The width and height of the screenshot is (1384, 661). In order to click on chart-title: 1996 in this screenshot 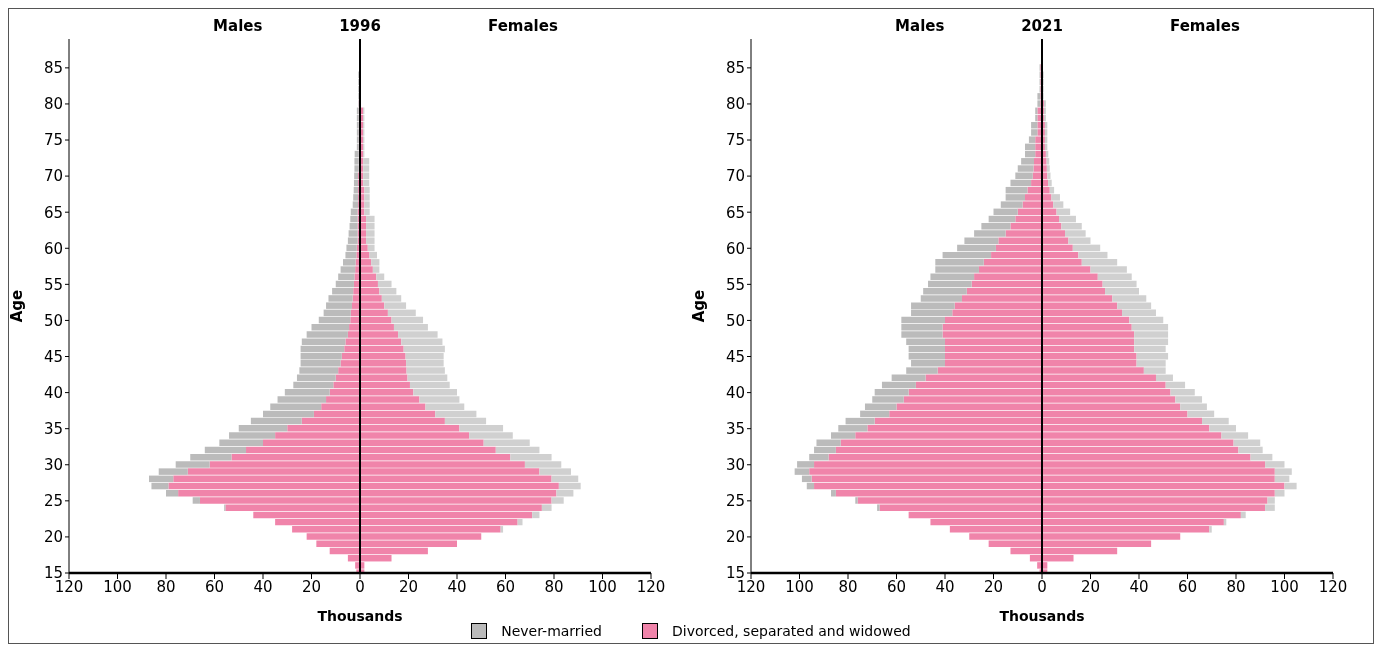, I will do `click(360, 26)`.